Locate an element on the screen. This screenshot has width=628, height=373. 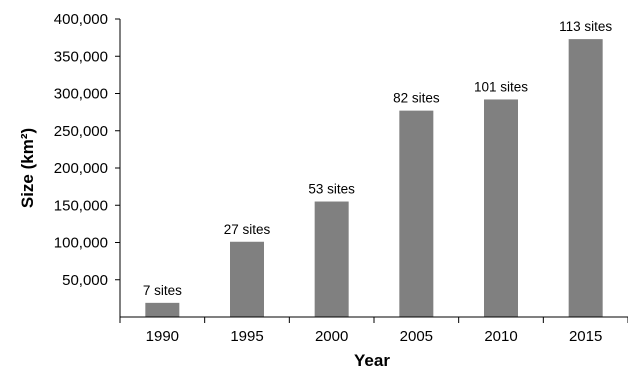
y-tick-label: 50,000 is located at coordinates (85, 280).